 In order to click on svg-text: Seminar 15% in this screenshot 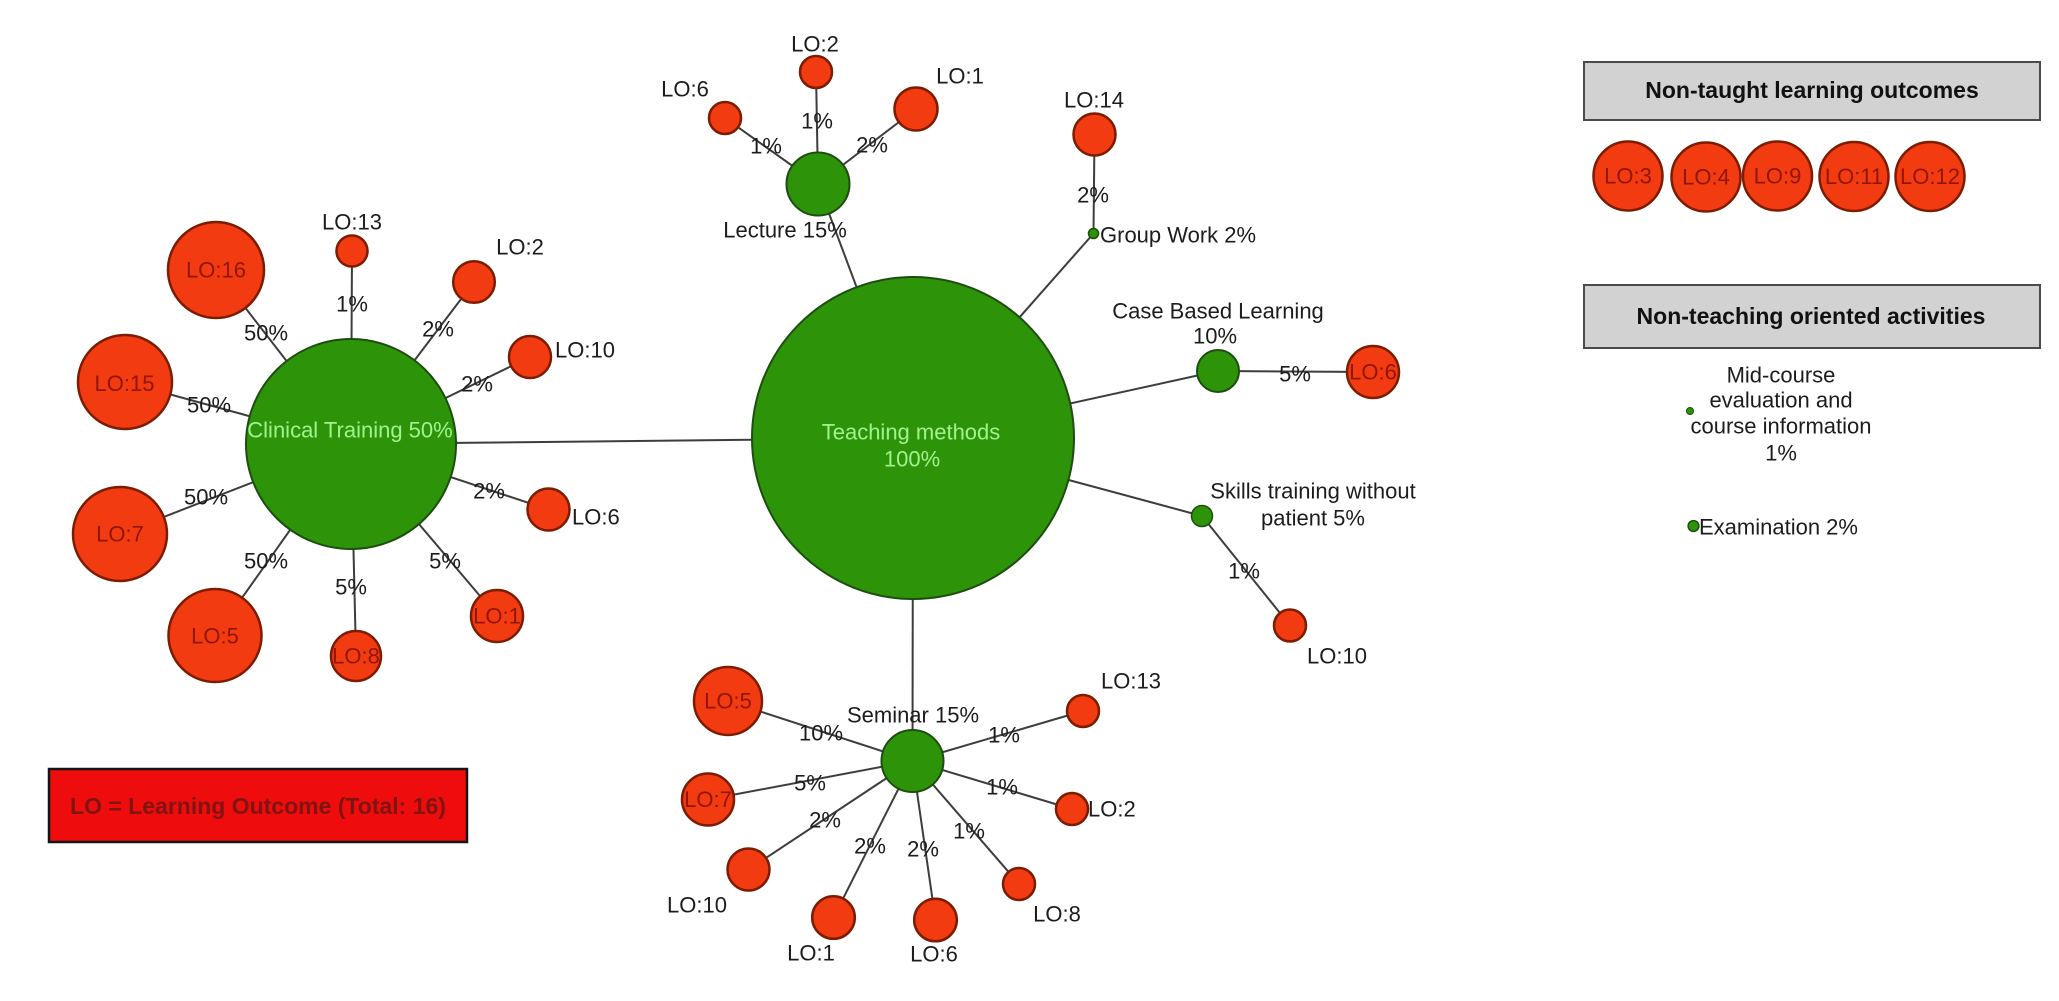, I will do `click(913, 715)`.